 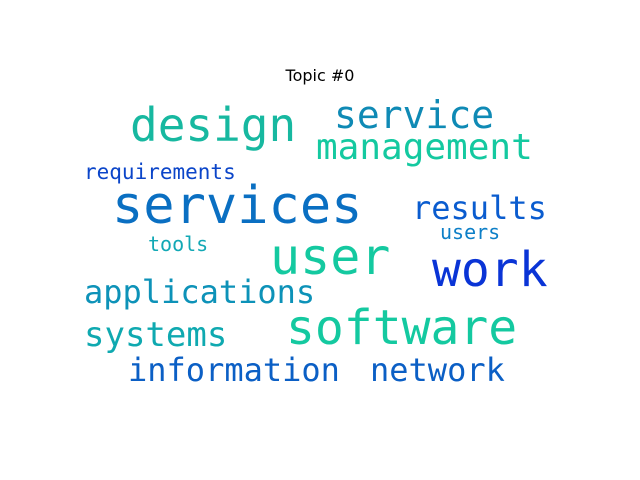 I want to click on word-user: user, so click(x=330, y=257).